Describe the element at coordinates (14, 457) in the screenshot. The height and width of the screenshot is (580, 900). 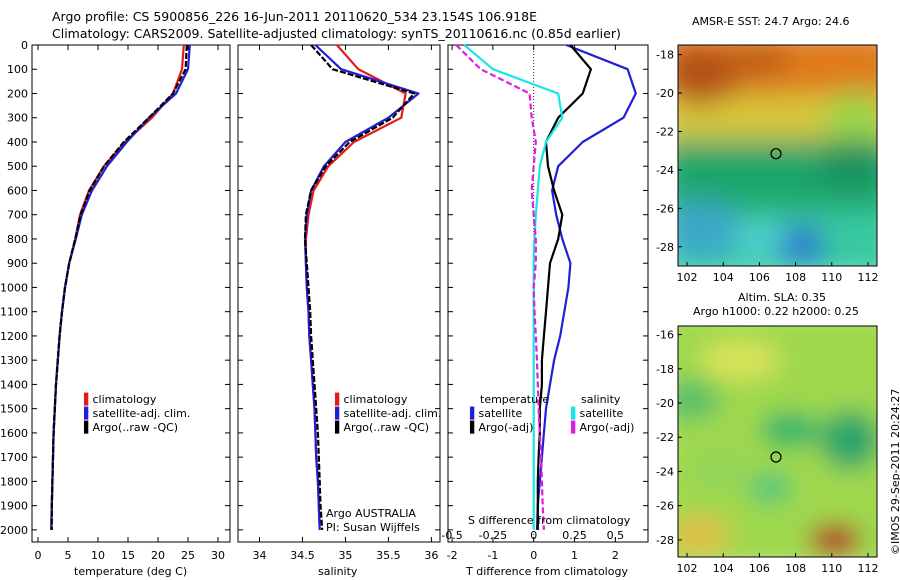
I see `depth-tick-label: 1700` at that location.